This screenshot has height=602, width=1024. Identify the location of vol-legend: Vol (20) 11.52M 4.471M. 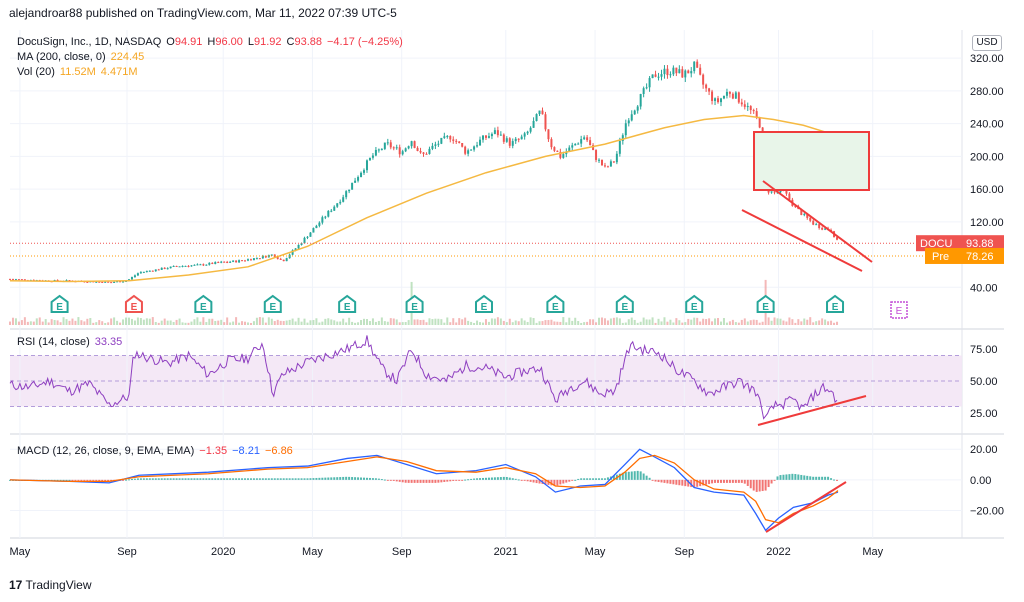
(80, 72).